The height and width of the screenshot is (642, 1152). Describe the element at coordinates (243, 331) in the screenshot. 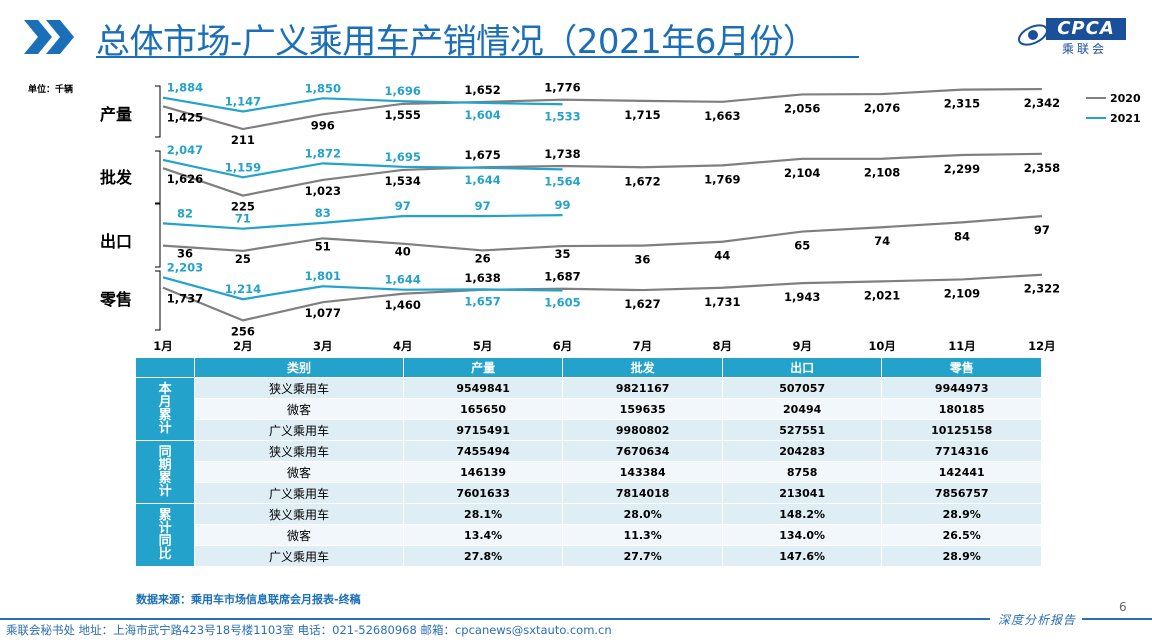

I see `value-label-2020: 256` at that location.